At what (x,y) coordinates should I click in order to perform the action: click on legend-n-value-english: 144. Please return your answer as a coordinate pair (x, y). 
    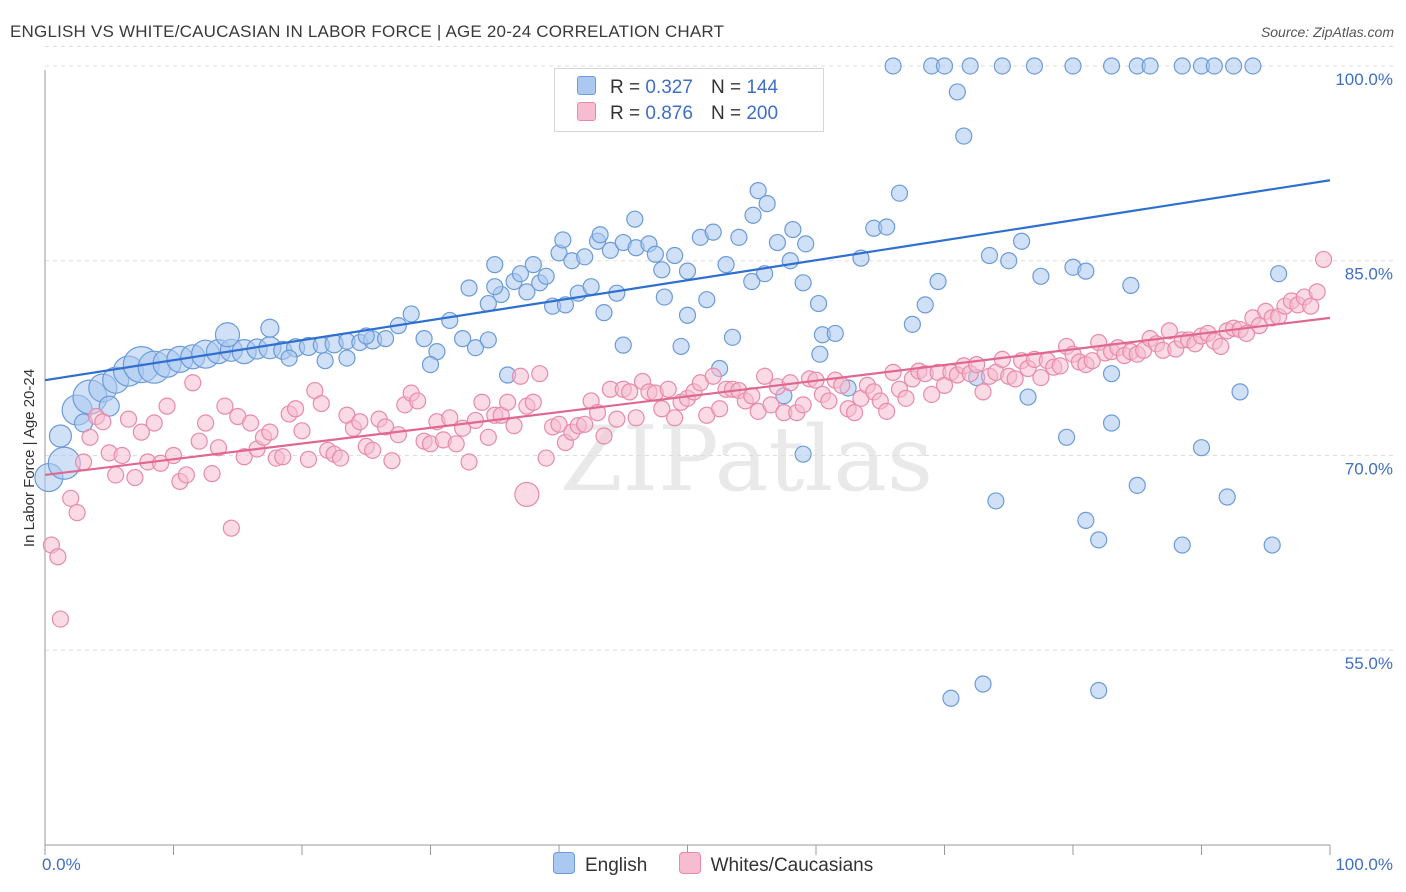
    Looking at the image, I should click on (762, 87).